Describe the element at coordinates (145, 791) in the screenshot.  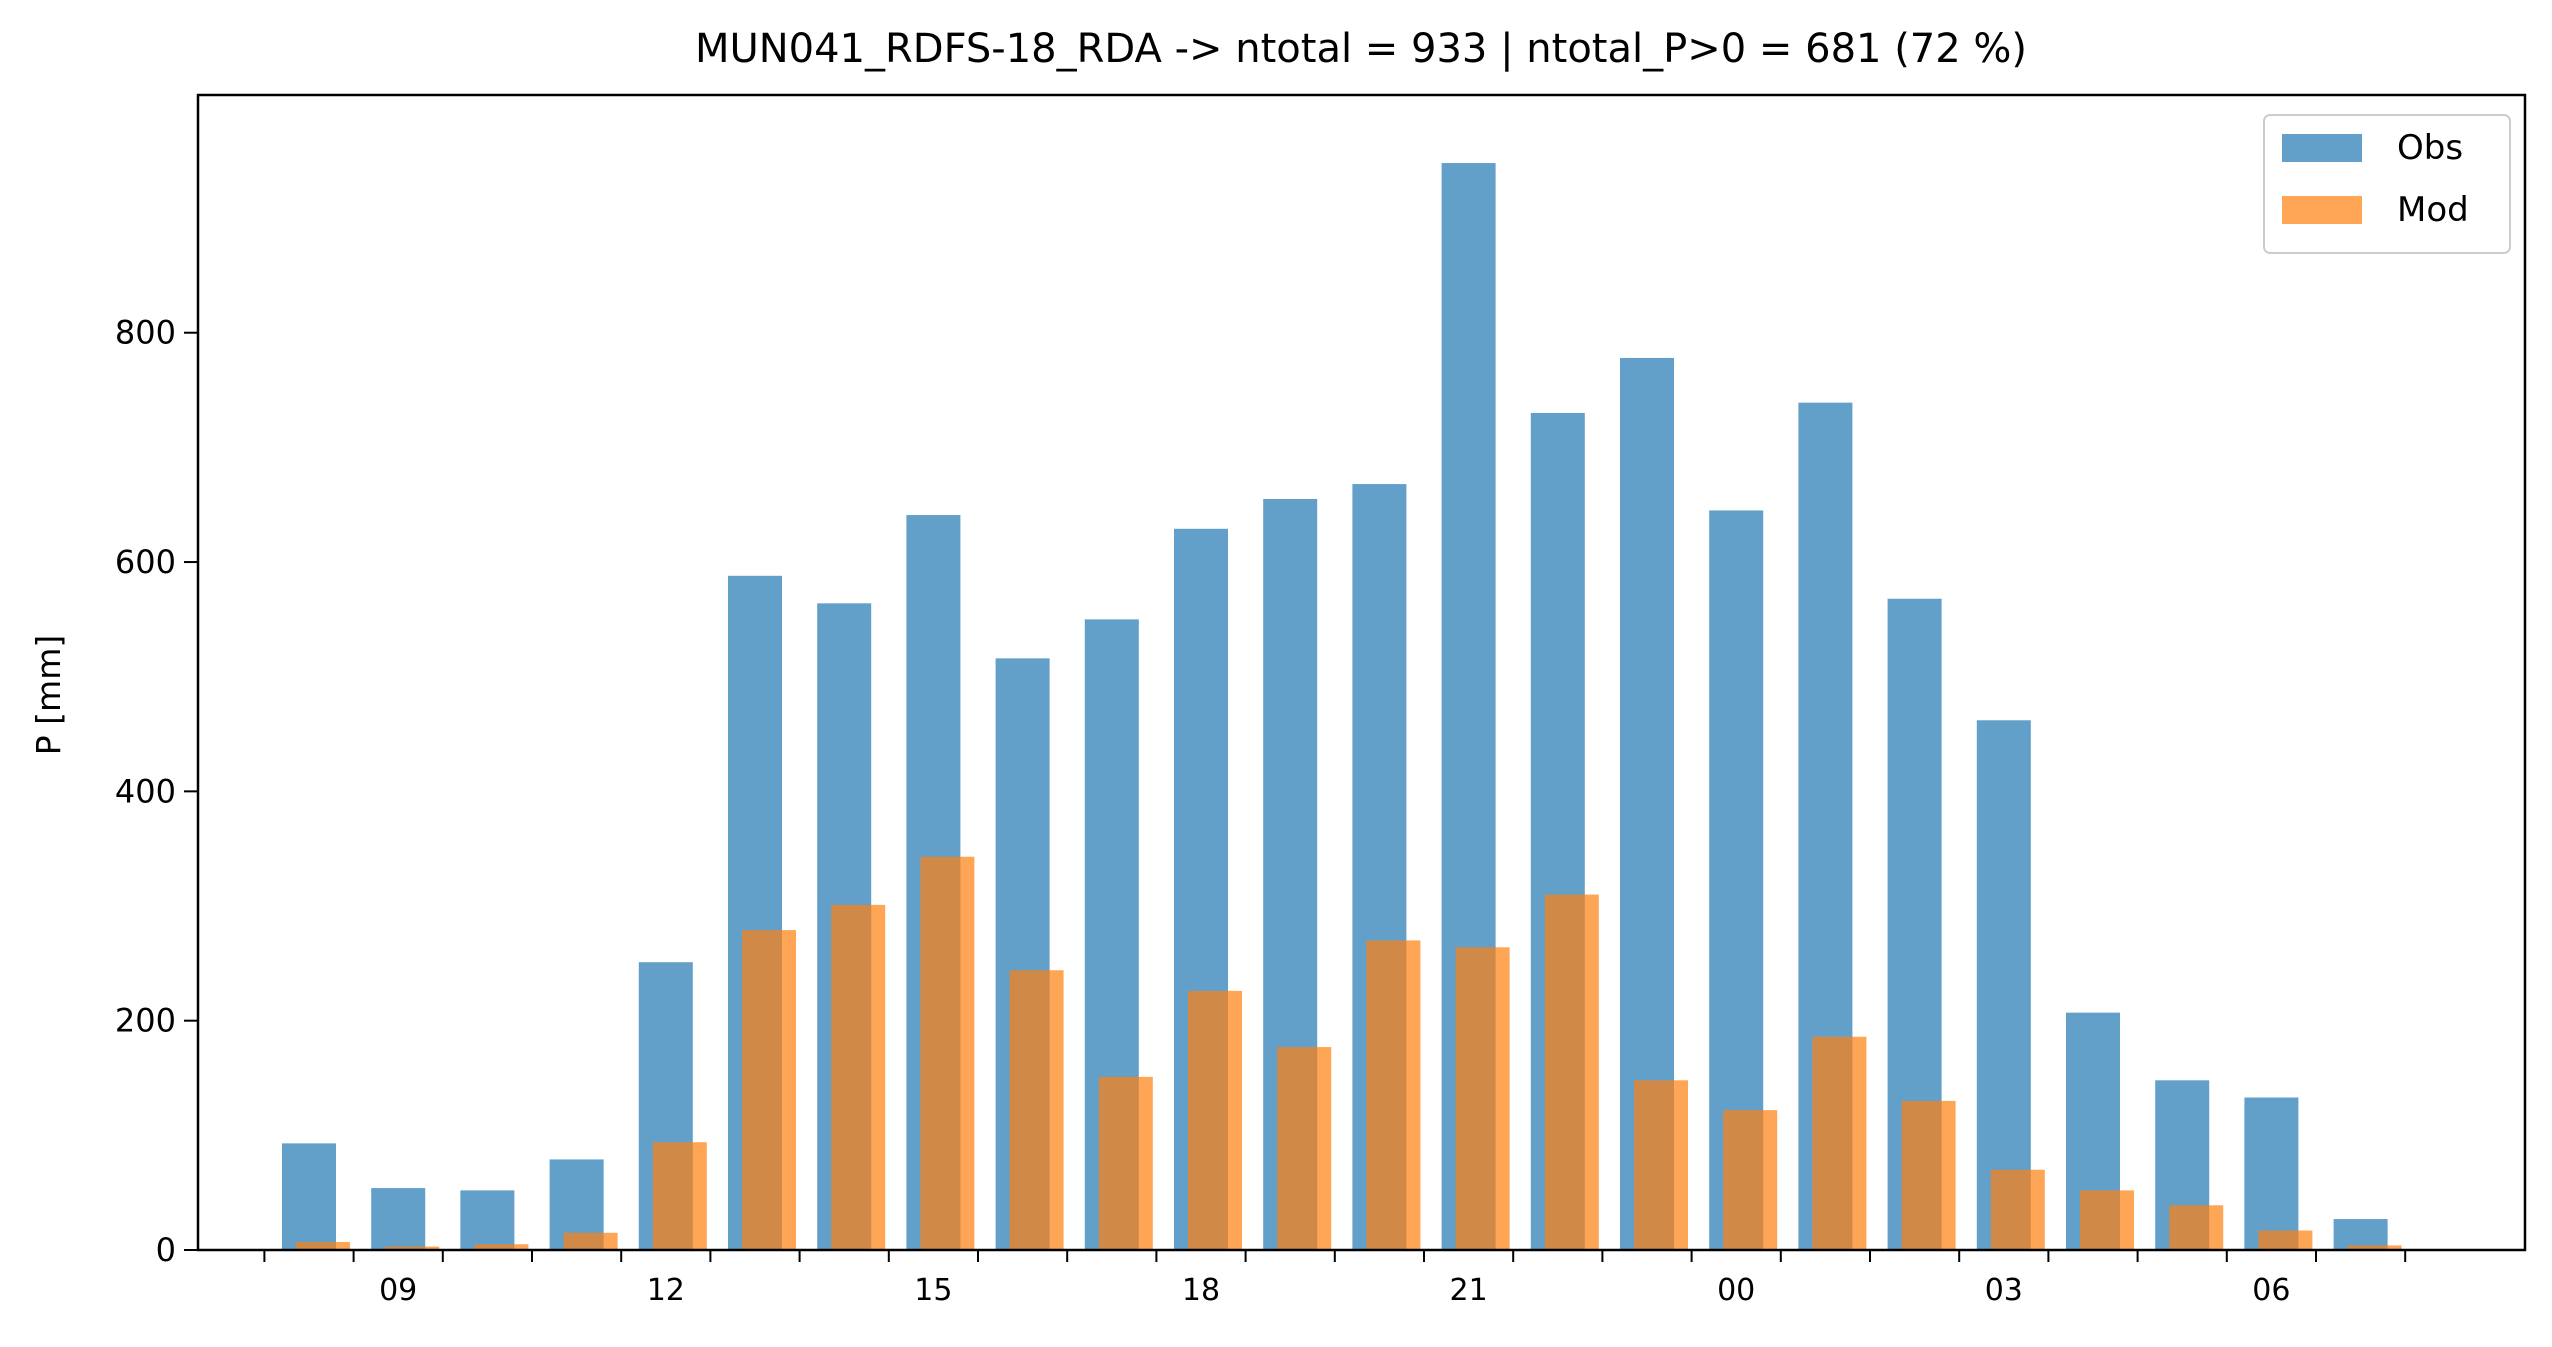
I see `y-tick-label-400: 400` at that location.